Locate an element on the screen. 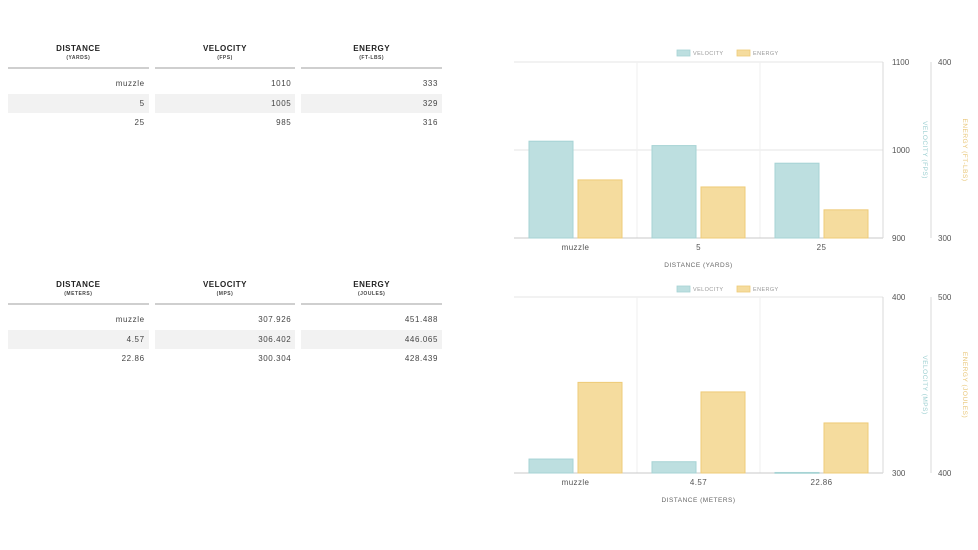  y-left-tick-label: 400 is located at coordinates (899, 297).